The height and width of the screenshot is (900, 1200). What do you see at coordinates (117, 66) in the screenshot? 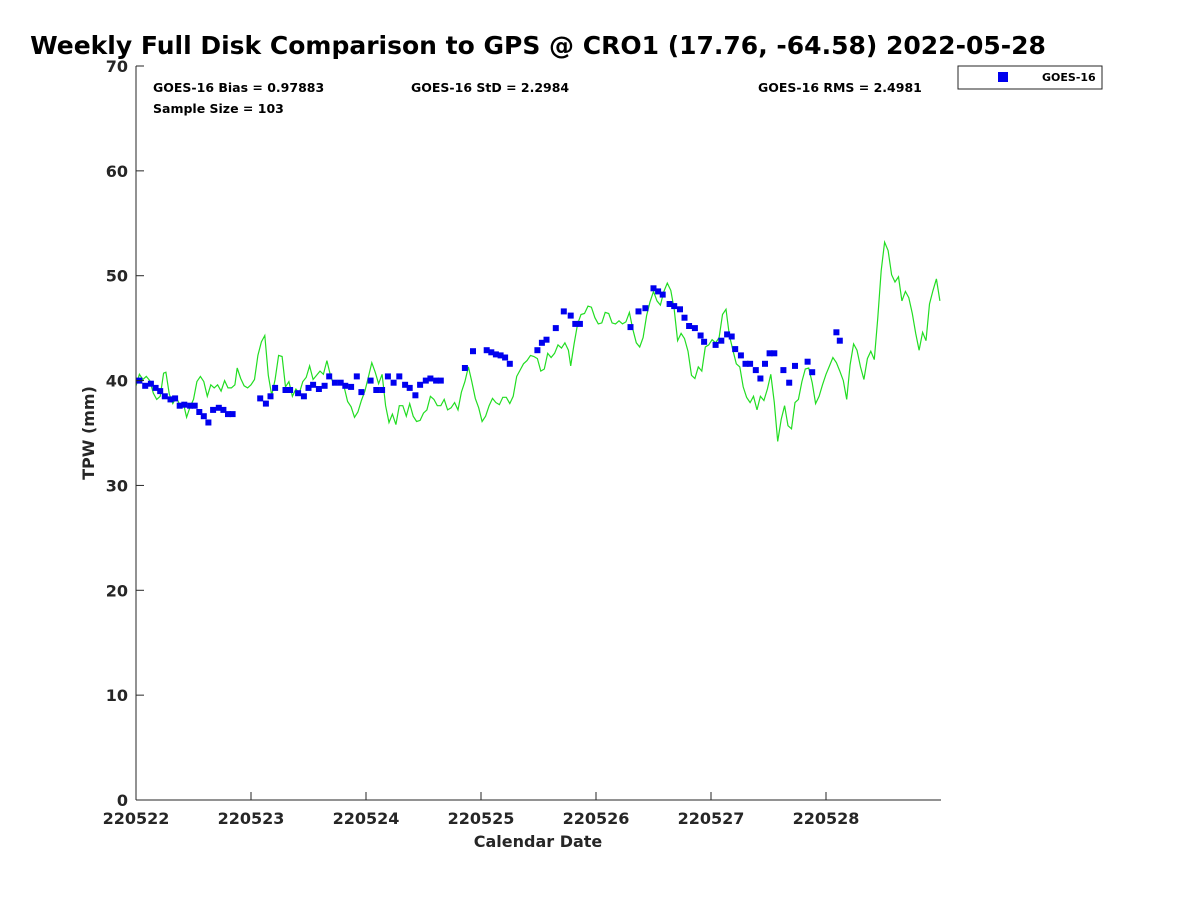
I see `y-tick-label: 70` at bounding box center [117, 66].